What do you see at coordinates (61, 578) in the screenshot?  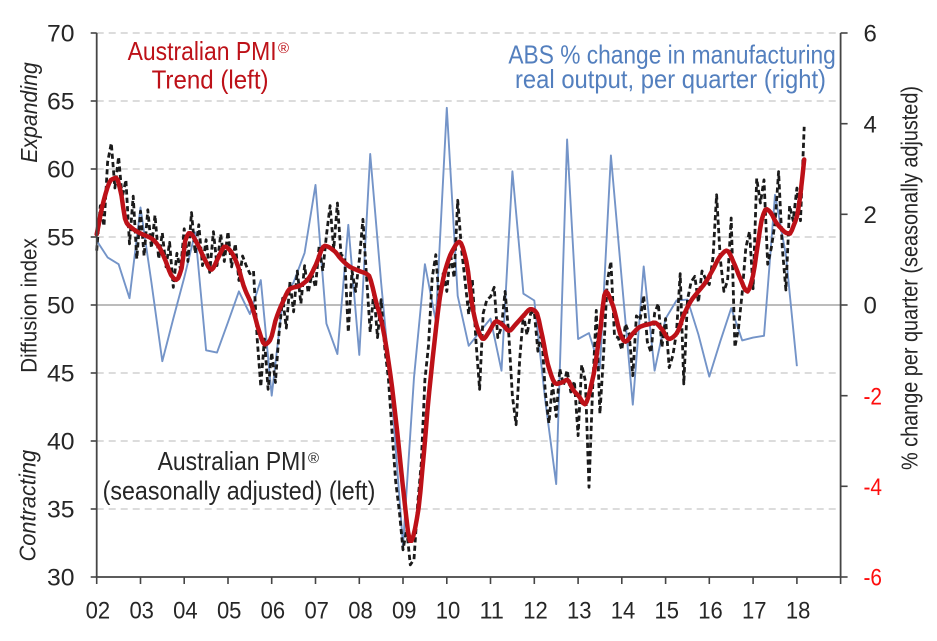 I see `svg-text: 30` at bounding box center [61, 578].